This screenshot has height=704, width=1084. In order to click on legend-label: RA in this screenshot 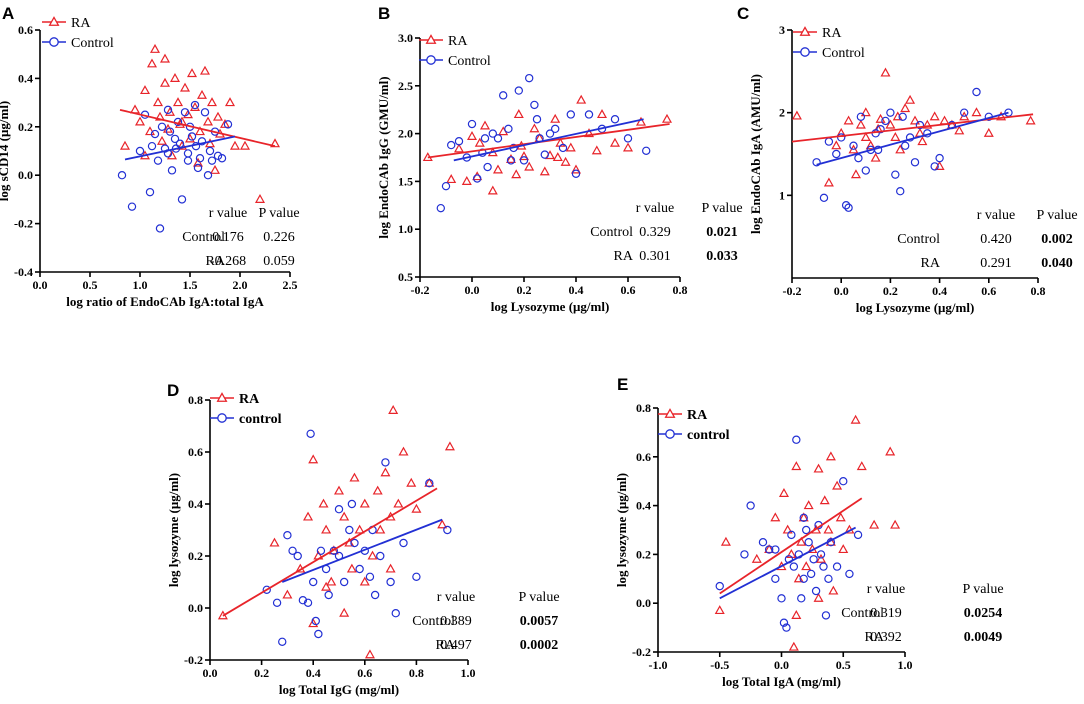, I will do `click(832, 33)`.